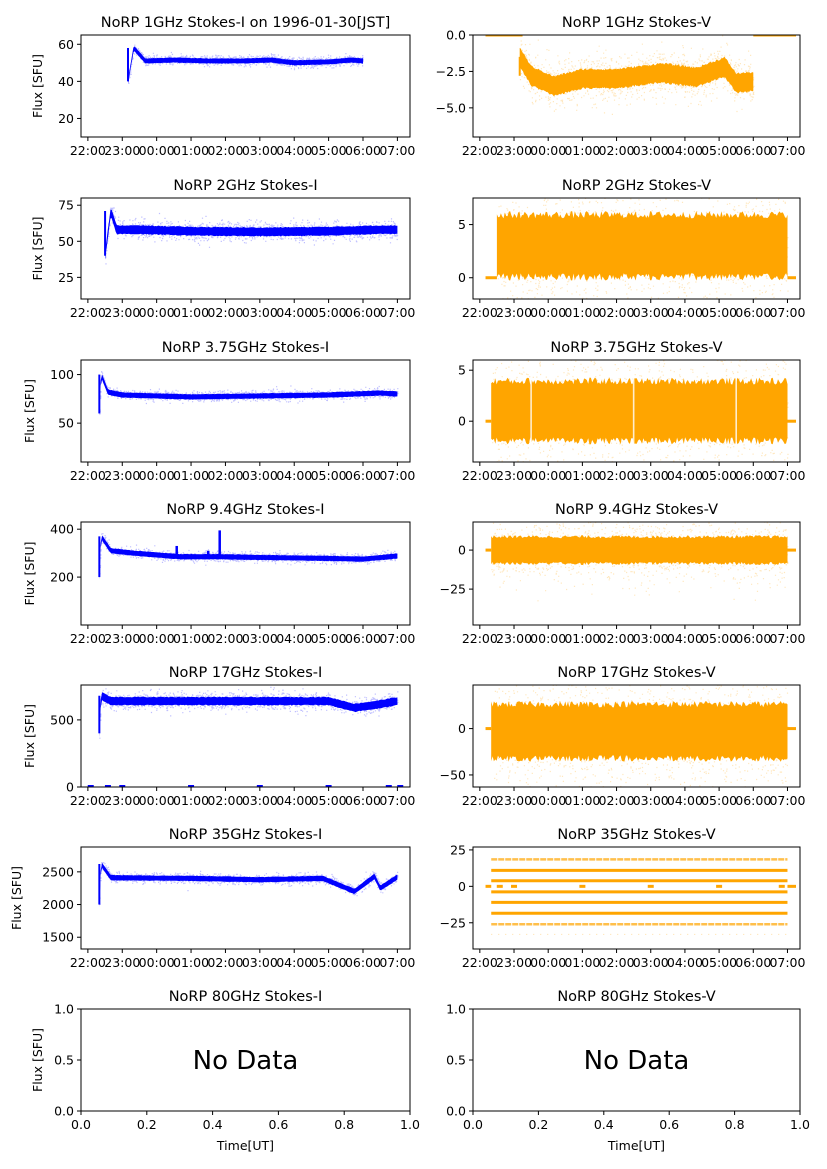 This screenshot has height=1169, width=827. Describe the element at coordinates (66, 81) in the screenshot. I see `y-tick-label: 40` at that location.